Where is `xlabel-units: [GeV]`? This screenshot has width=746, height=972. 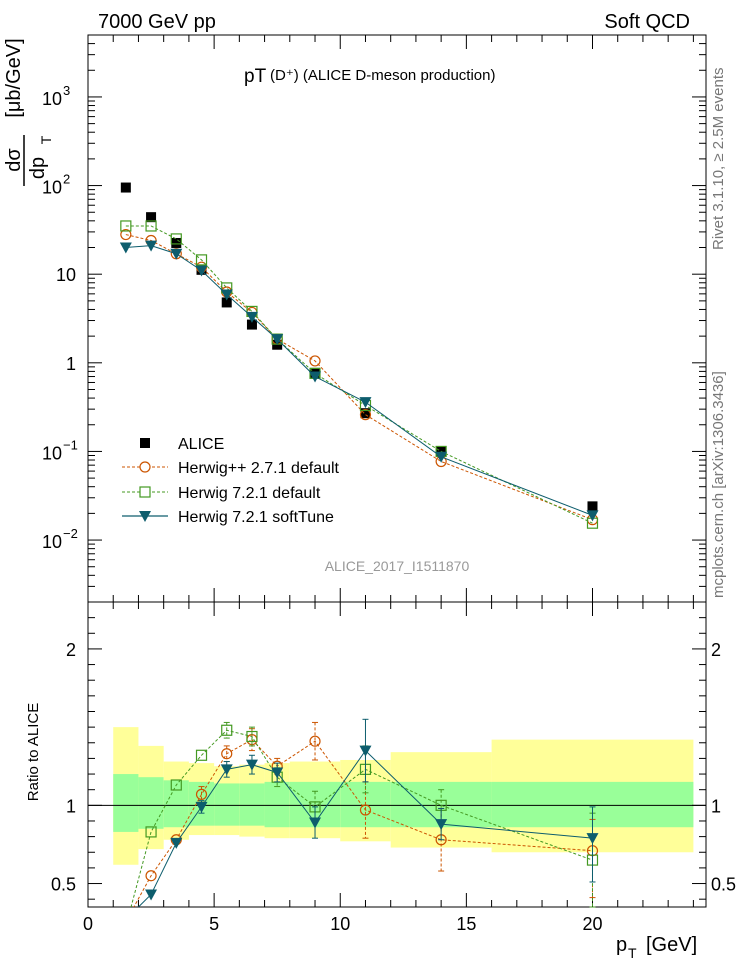
xlabel-units: [GeV] is located at coordinates (671, 945).